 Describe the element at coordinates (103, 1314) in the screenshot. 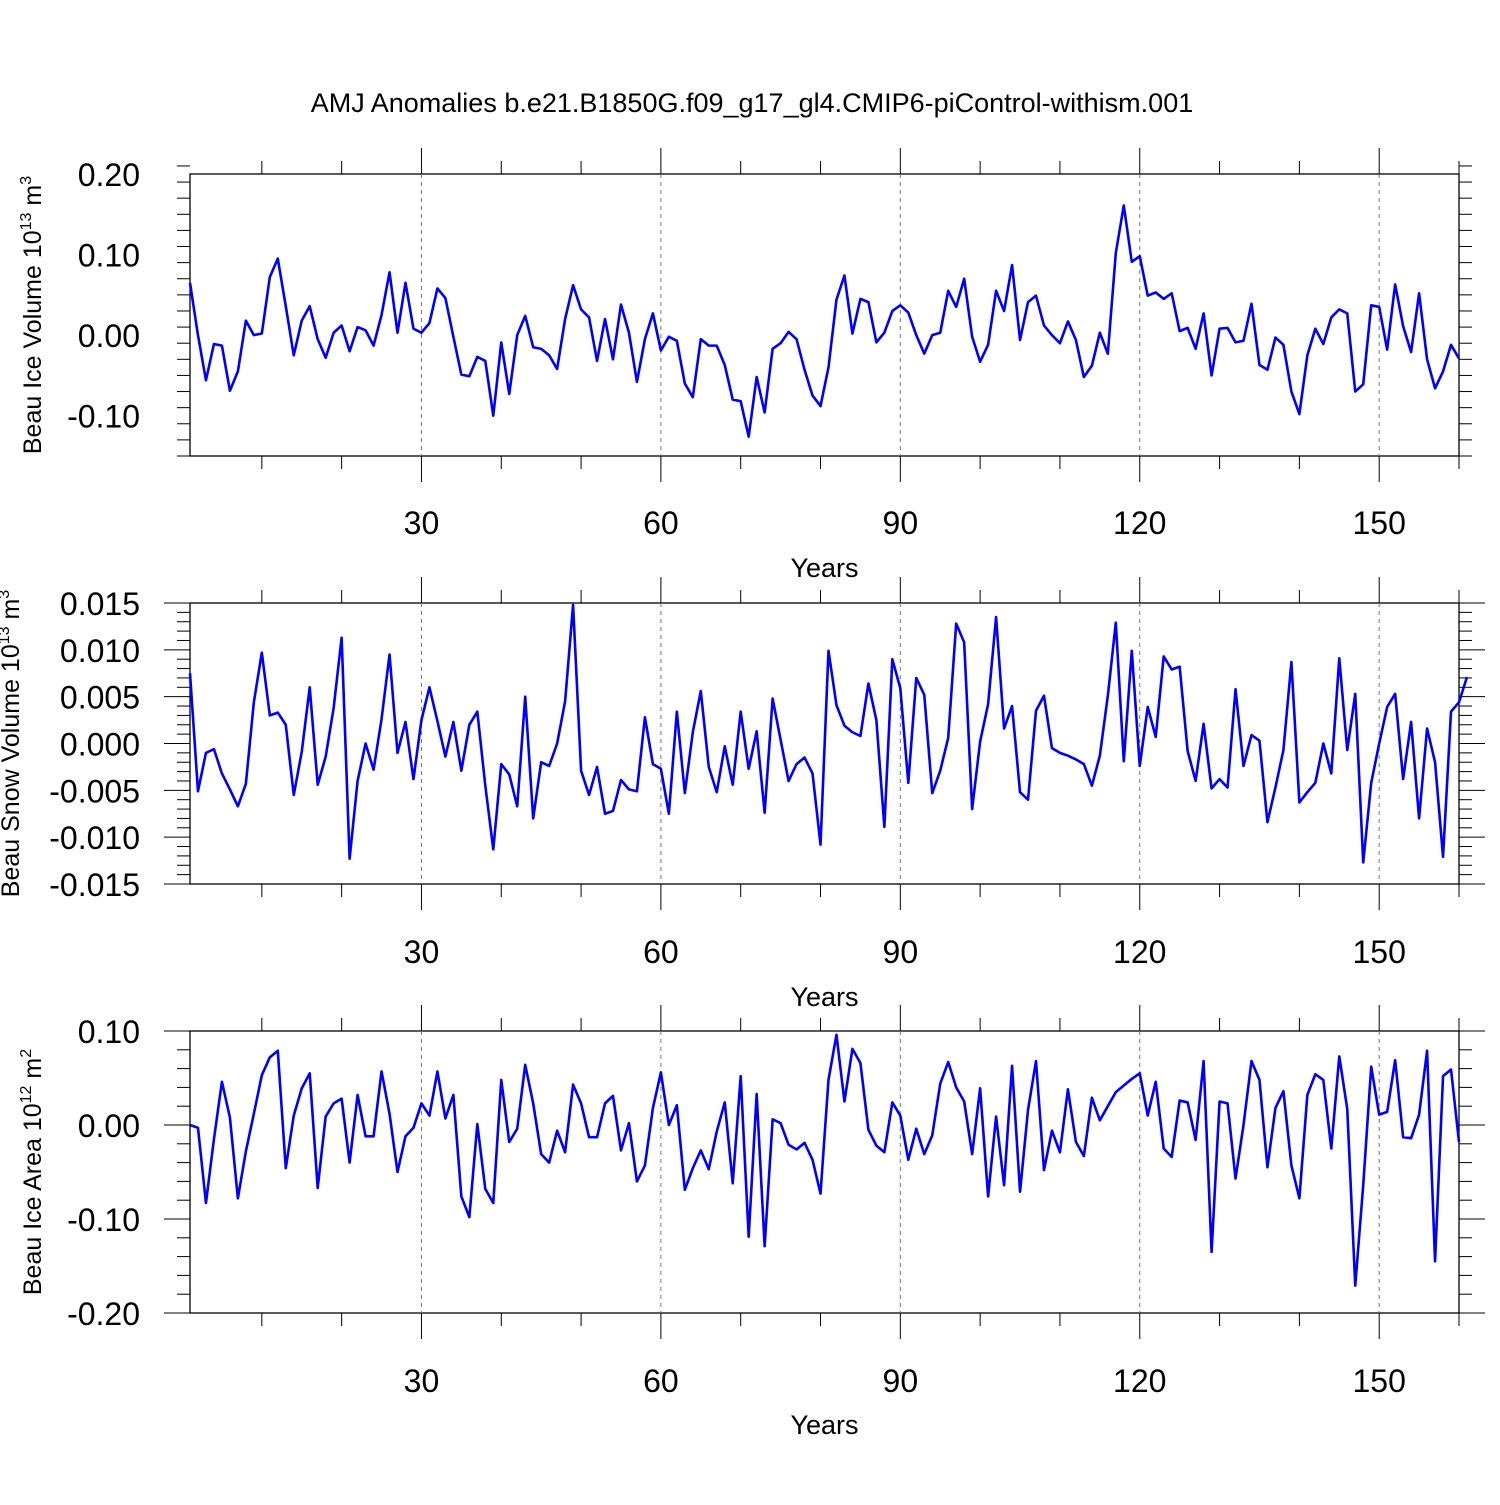

I see `y-tick-label: -0.20` at that location.